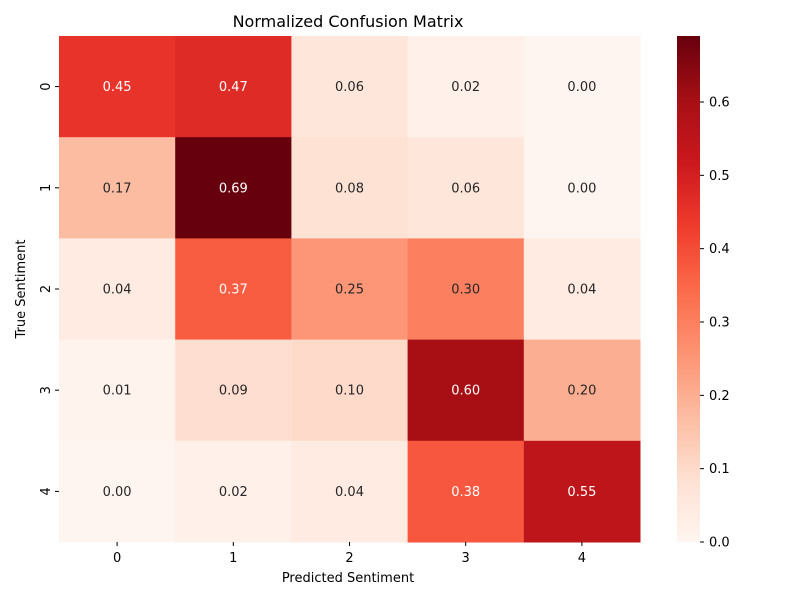 The image size is (800, 600). I want to click on colorbar-tick-label: 0.1, so click(719, 469).